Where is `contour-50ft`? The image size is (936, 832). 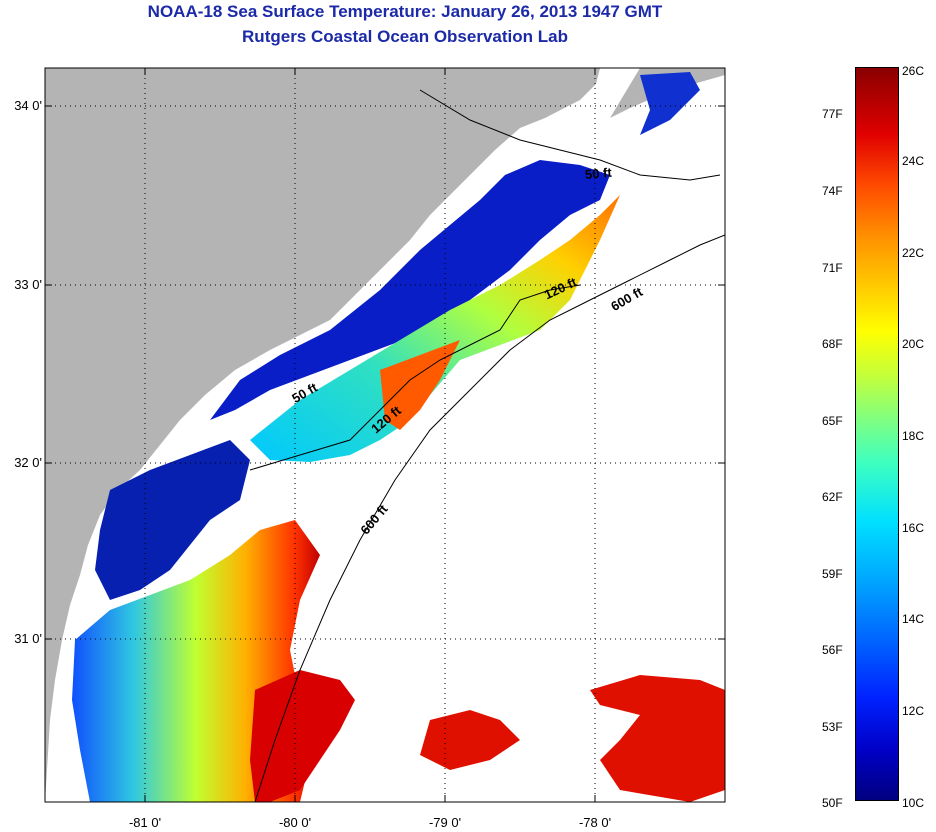
contour-50ft is located at coordinates (570, 135).